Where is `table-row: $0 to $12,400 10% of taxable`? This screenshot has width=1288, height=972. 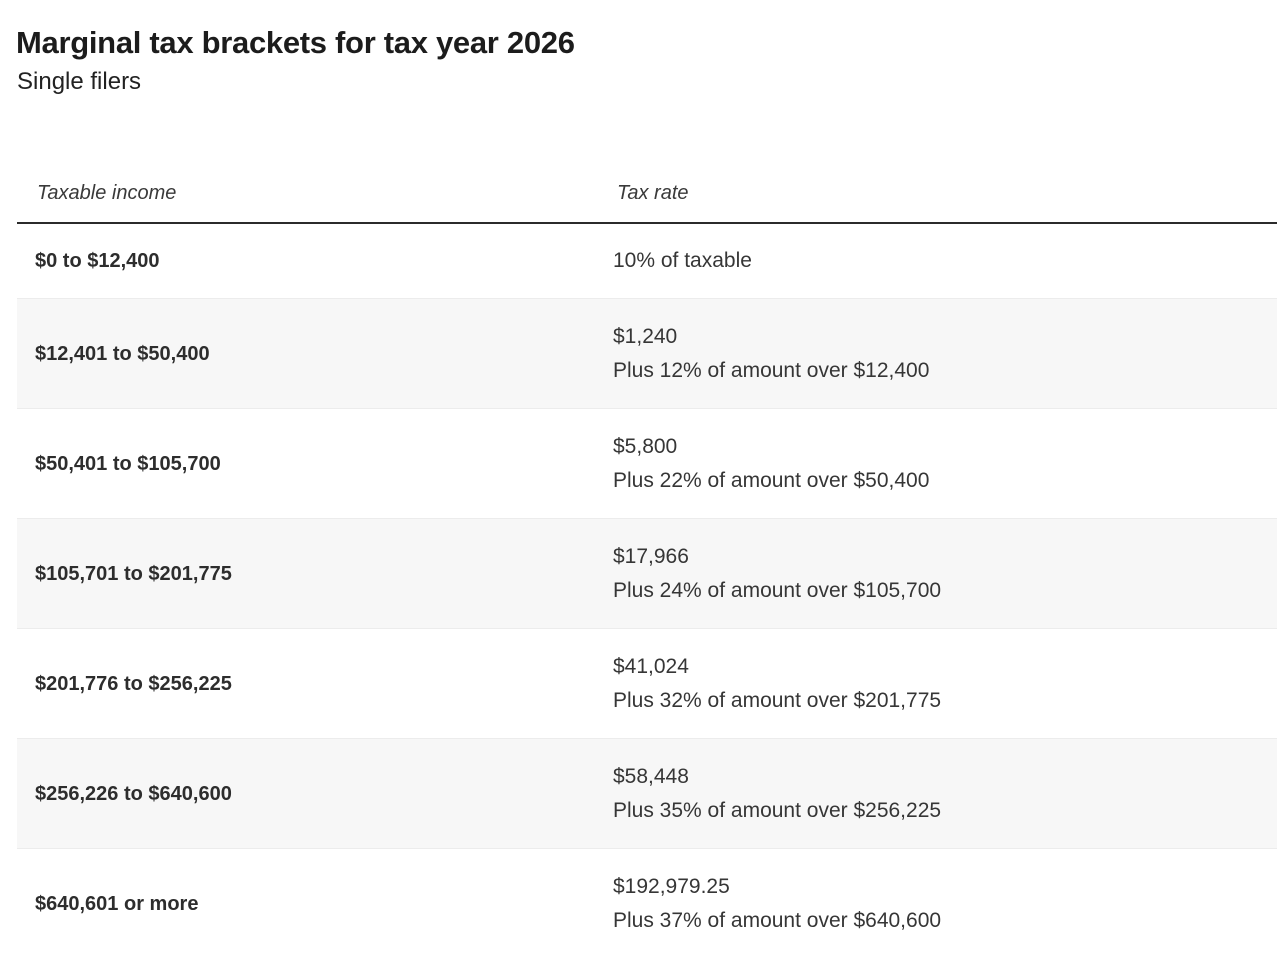
table-row: $0 to $12,400 10% of taxable is located at coordinates (647, 261).